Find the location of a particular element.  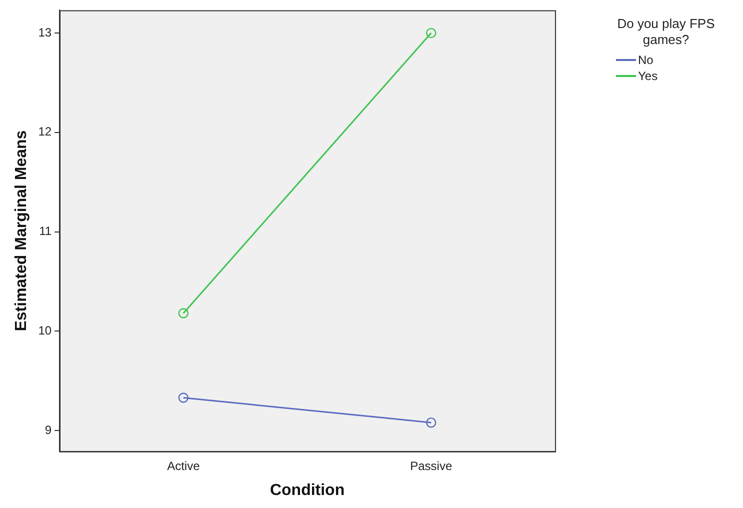

y-tick-label: 11 is located at coordinates (45, 231).